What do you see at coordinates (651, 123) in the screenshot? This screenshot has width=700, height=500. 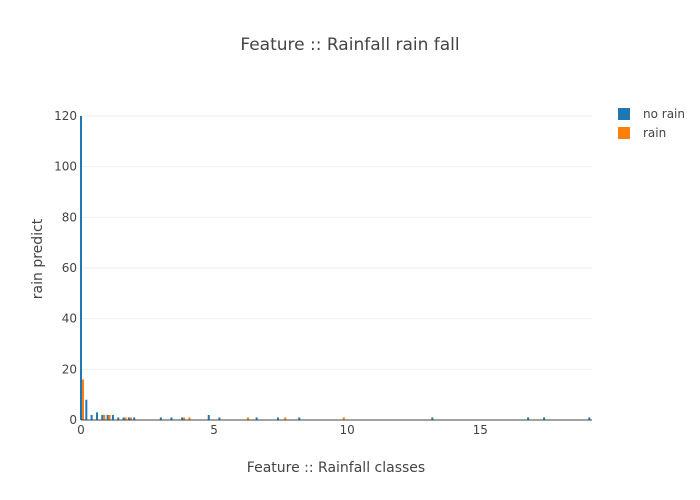 I see `legend: no rain rain` at bounding box center [651, 123].